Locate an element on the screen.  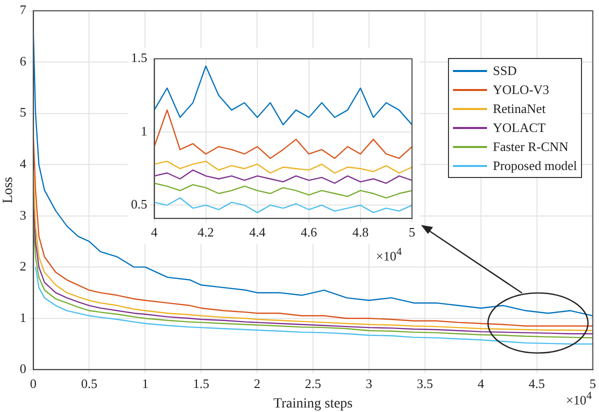
x-tick-label: 0.5 is located at coordinates (89, 383).